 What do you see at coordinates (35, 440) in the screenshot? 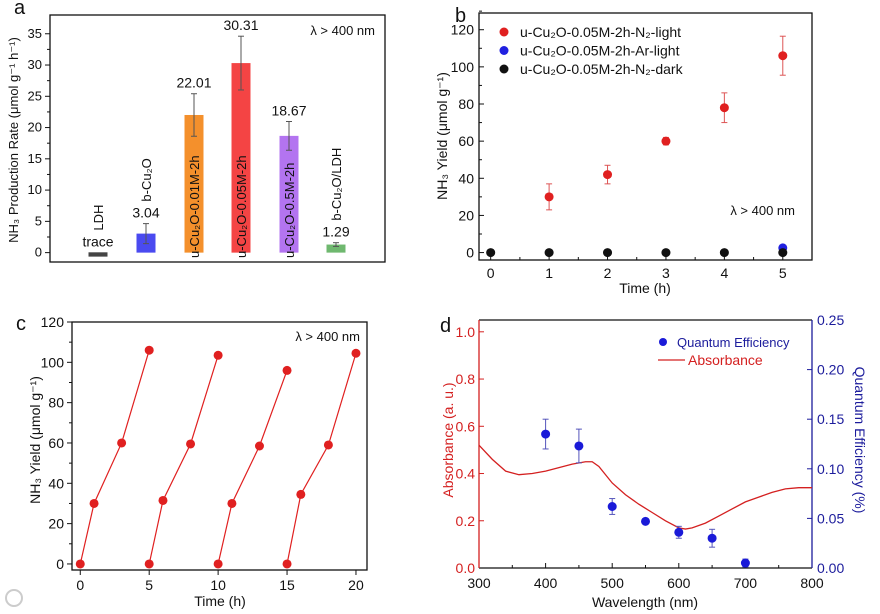
I see `y-axis-label: NH₃ Yield (μmol g⁻¹)` at bounding box center [35, 440].